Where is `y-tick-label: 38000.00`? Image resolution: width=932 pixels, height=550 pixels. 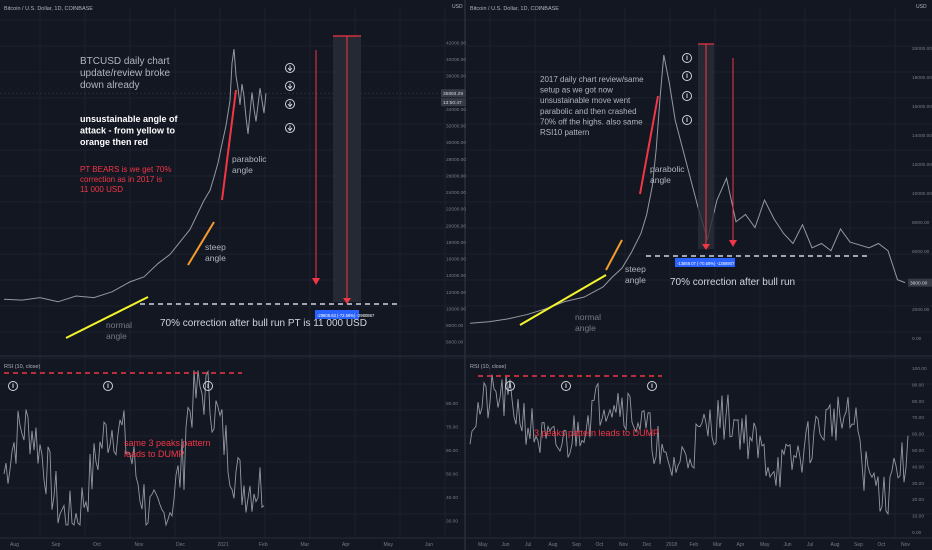 y-tick-label: 38000.00 is located at coordinates (456, 77).